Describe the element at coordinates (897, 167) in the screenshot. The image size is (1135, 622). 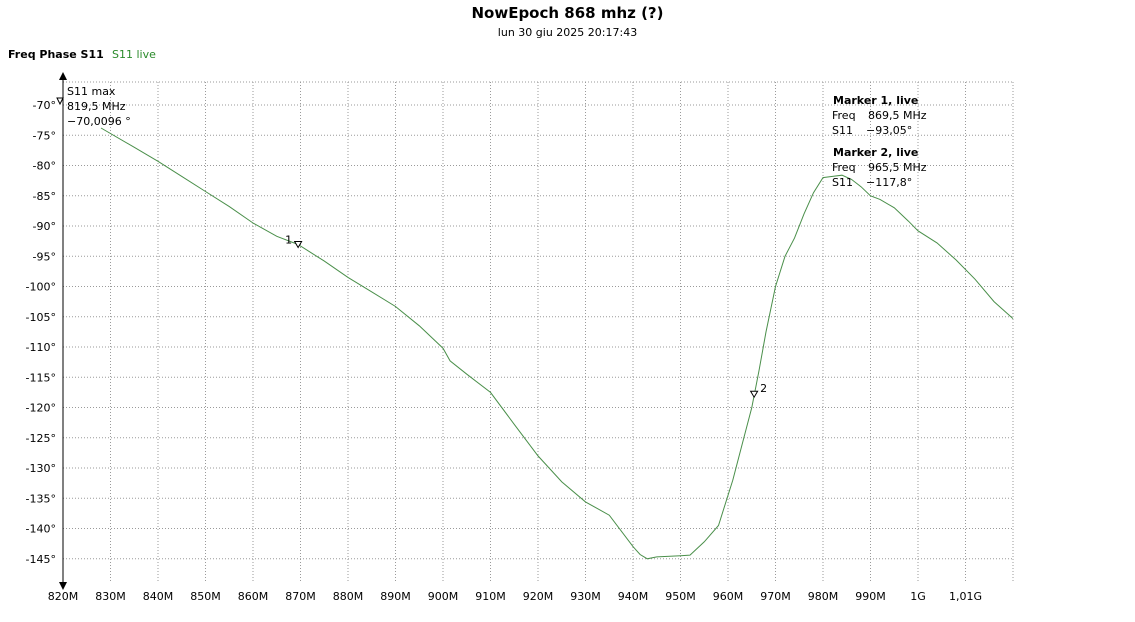
I see `marker-2-freq-value: 965,5 MHz` at that location.